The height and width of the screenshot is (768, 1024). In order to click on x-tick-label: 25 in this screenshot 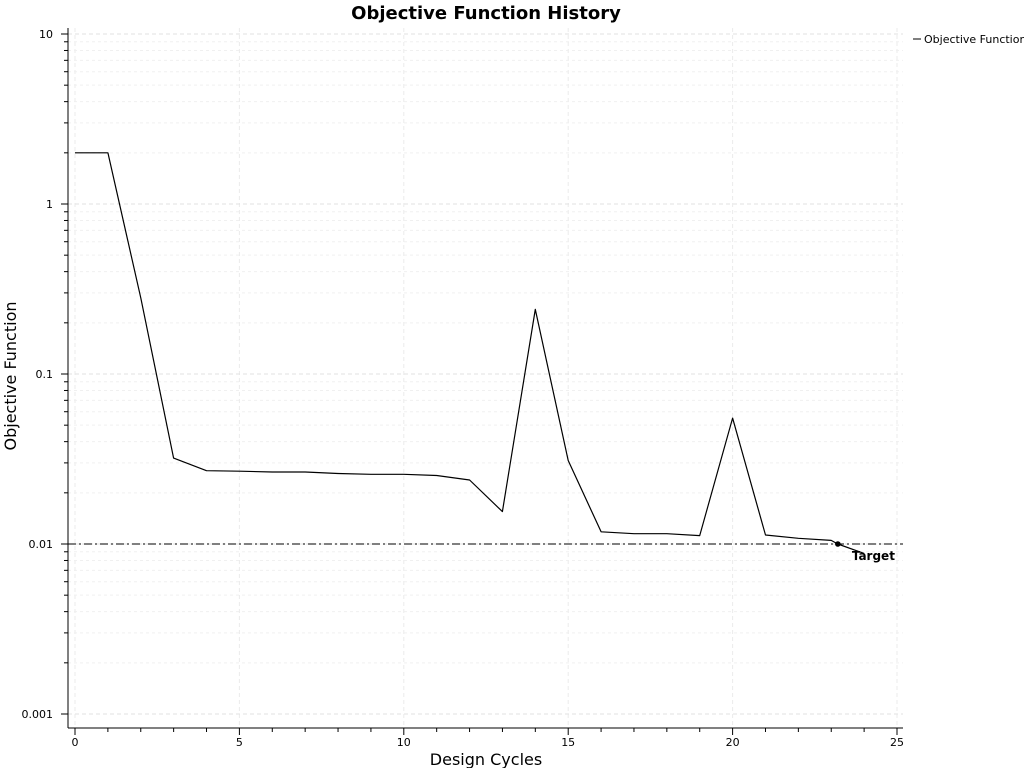, I will do `click(897, 742)`.